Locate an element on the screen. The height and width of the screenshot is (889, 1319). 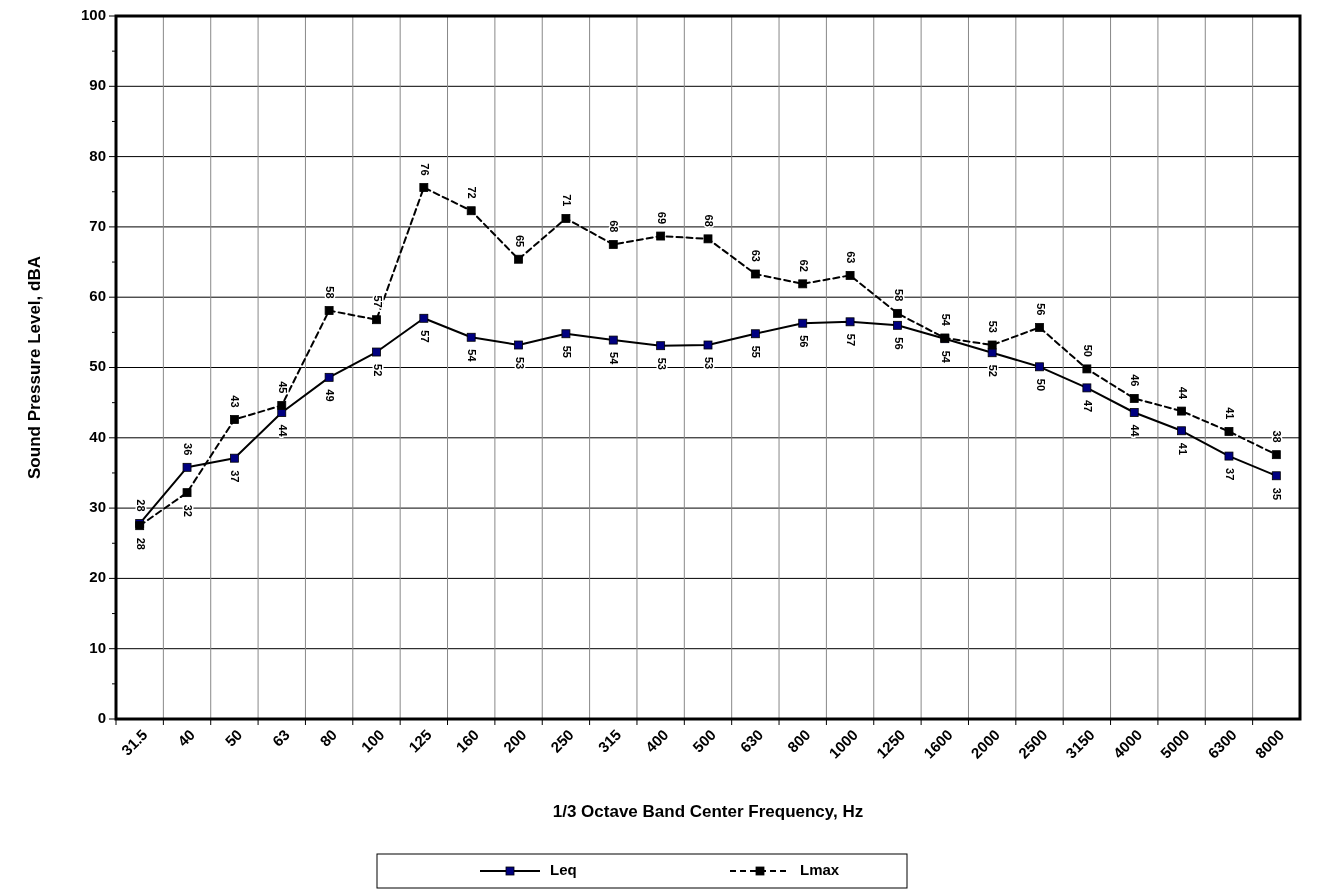
data-label: 46 is located at coordinates (1135, 380).